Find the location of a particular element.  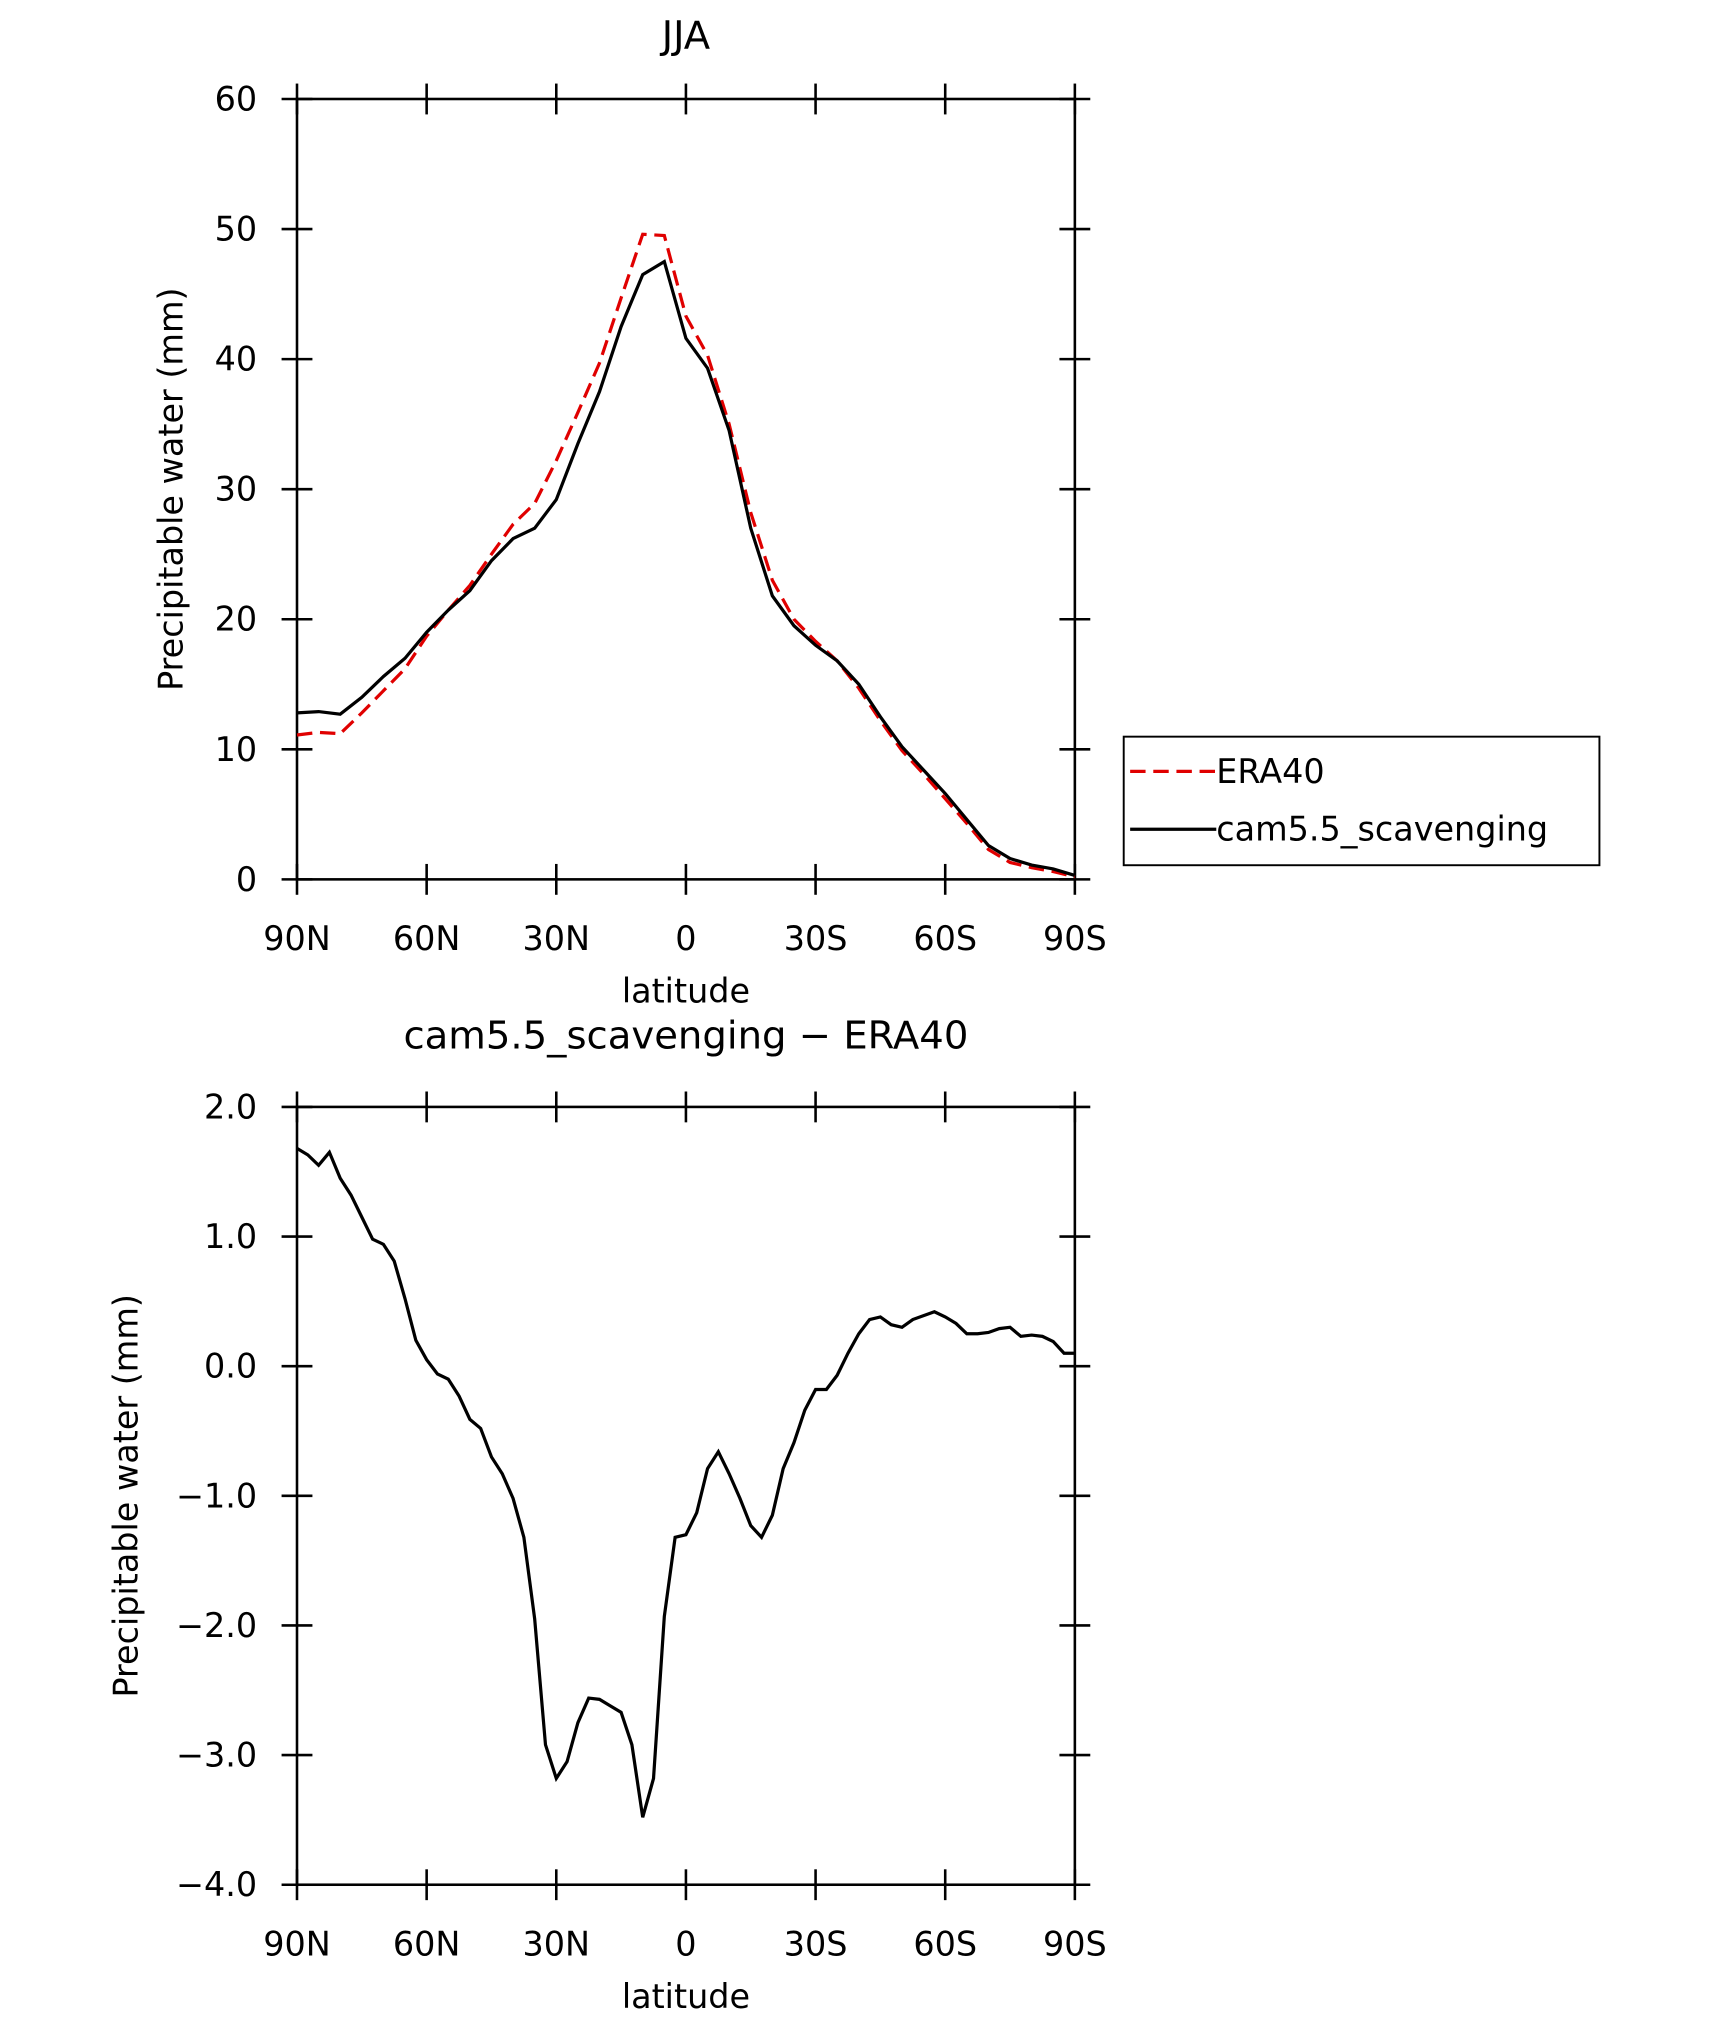

chart-title: JJA is located at coordinates (685, 35).